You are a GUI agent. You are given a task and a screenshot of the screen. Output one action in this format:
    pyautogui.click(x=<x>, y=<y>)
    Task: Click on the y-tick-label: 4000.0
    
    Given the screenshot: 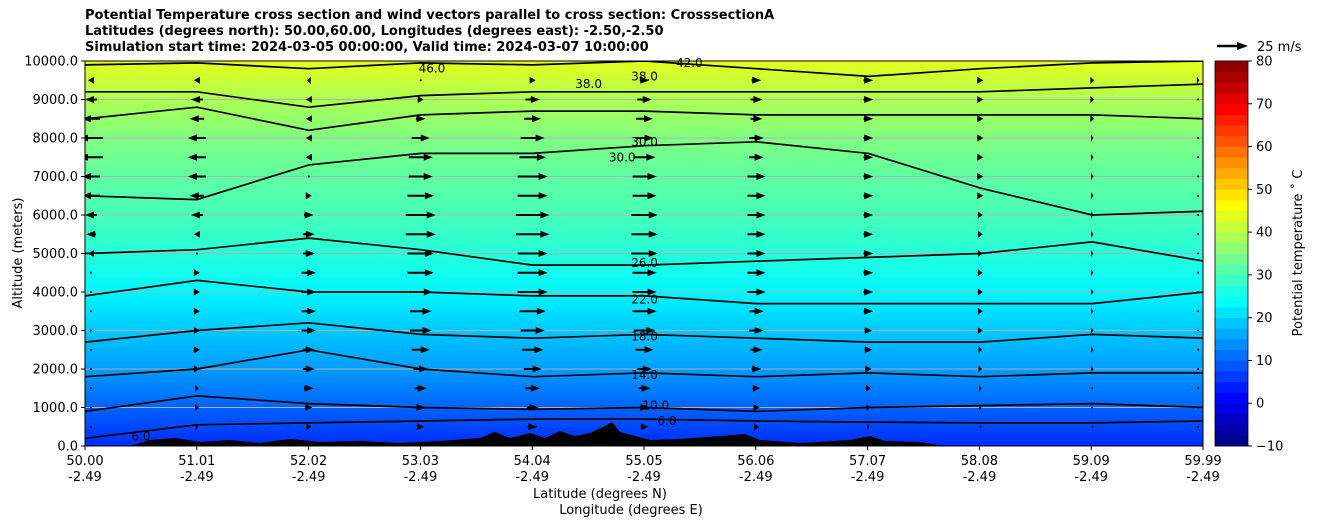 What is the action you would take?
    pyautogui.click(x=56, y=293)
    